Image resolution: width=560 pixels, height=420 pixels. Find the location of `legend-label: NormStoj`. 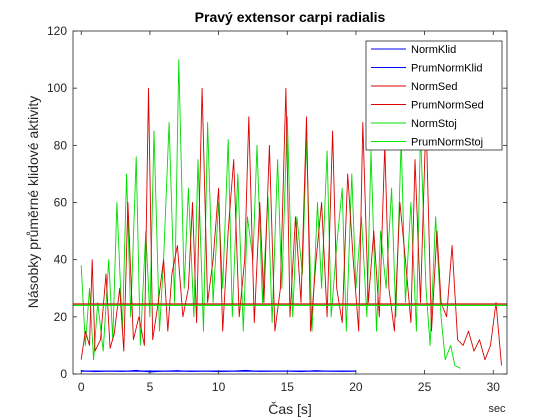

legend-label: NormStoj is located at coordinates (434, 124).